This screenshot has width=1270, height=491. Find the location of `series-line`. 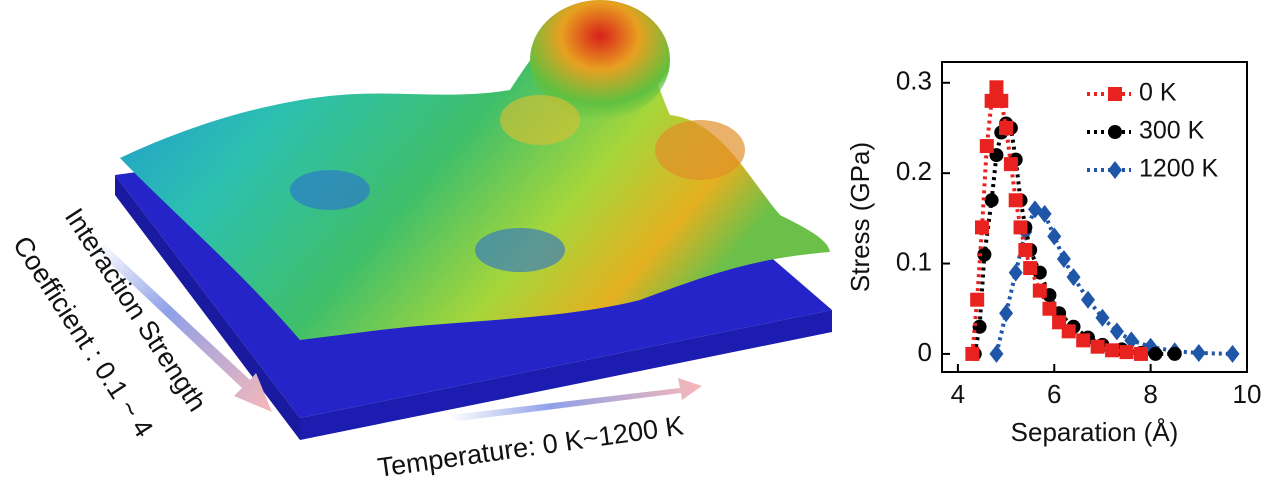

series-line is located at coordinates (1056, 218).